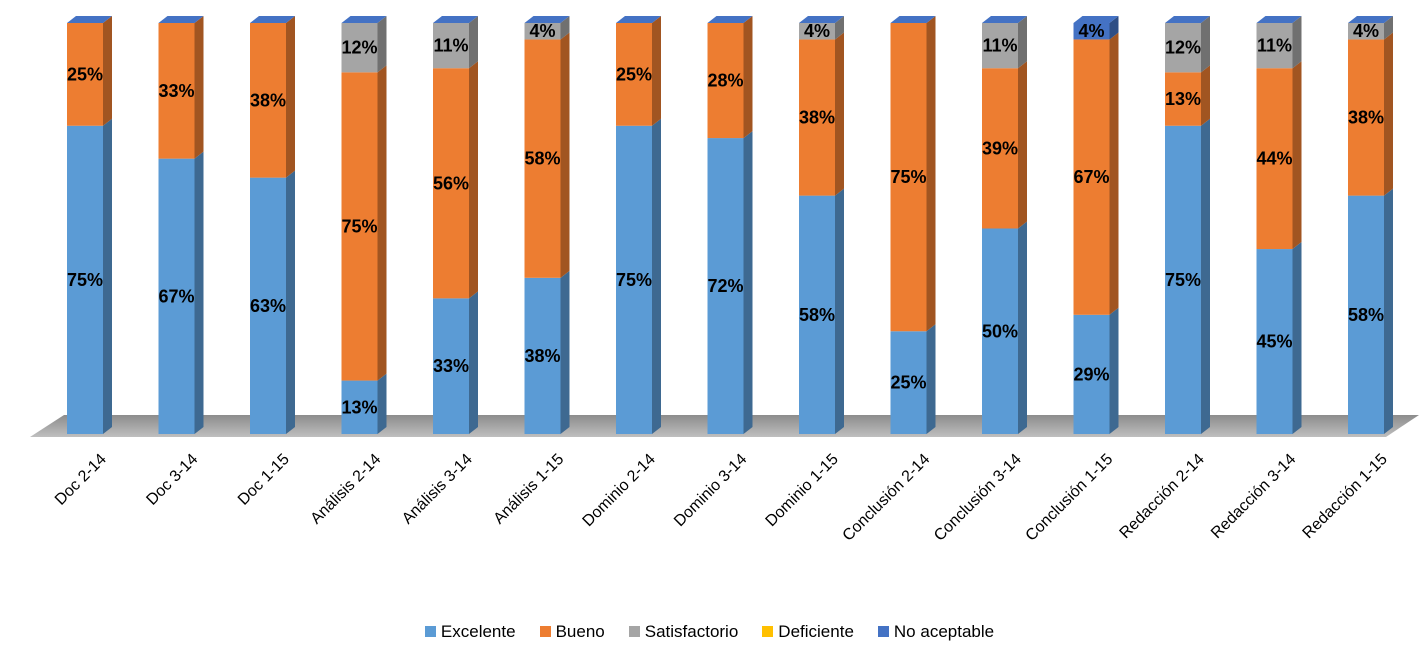  What do you see at coordinates (1183, 99) in the screenshot?
I see `data-label: 13%` at bounding box center [1183, 99].